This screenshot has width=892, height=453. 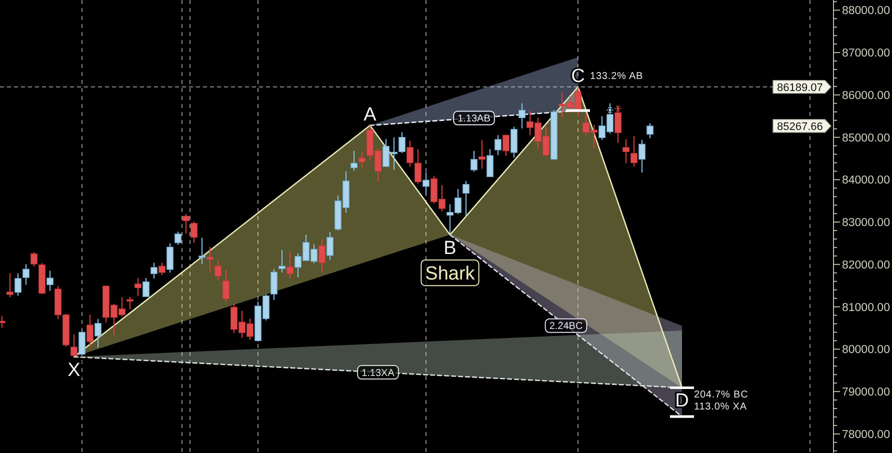 What do you see at coordinates (866, 180) in the screenshot?
I see `y-tick-label: 84000.00` at bounding box center [866, 180].